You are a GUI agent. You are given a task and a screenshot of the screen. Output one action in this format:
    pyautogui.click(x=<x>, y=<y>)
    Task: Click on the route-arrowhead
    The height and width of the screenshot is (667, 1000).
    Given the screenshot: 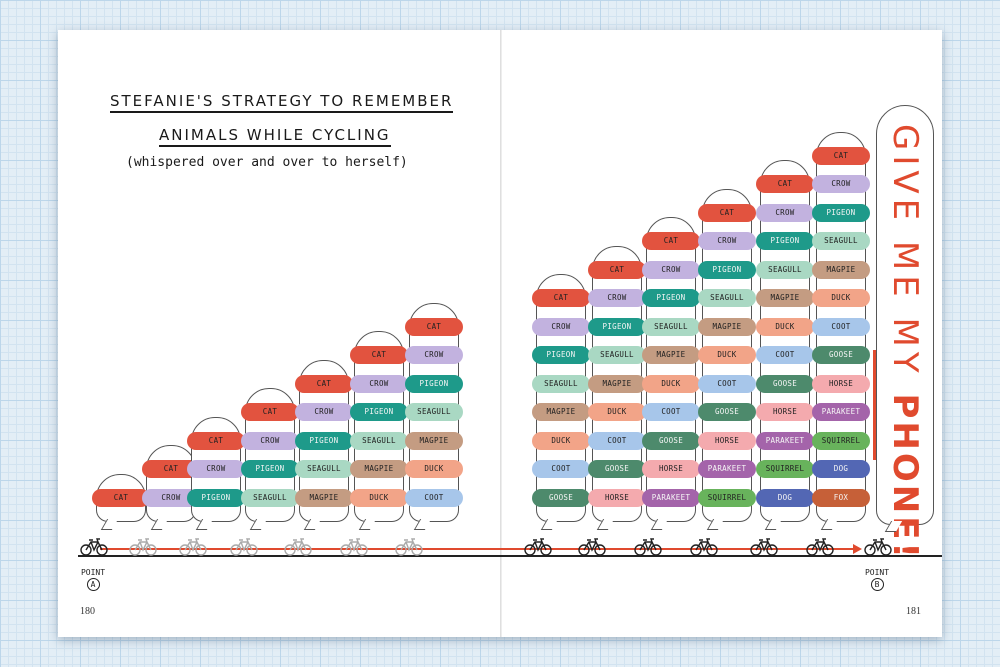 What is the action you would take?
    pyautogui.click(x=857, y=549)
    